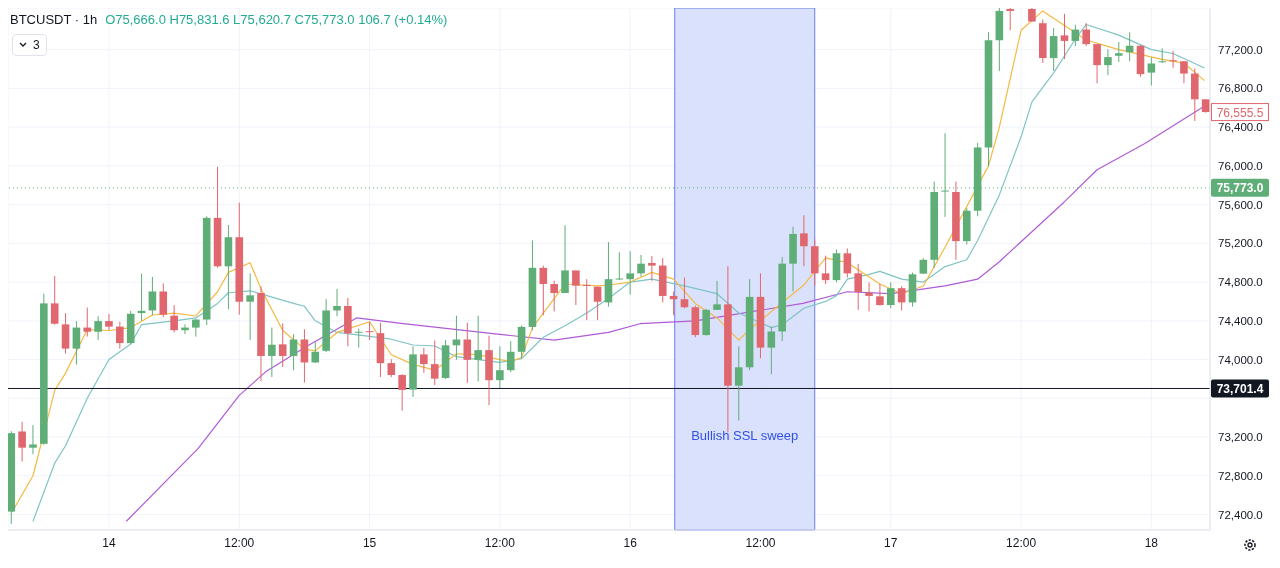  What do you see at coordinates (630, 542) in the screenshot?
I see `x-tick-label: 16` at bounding box center [630, 542].